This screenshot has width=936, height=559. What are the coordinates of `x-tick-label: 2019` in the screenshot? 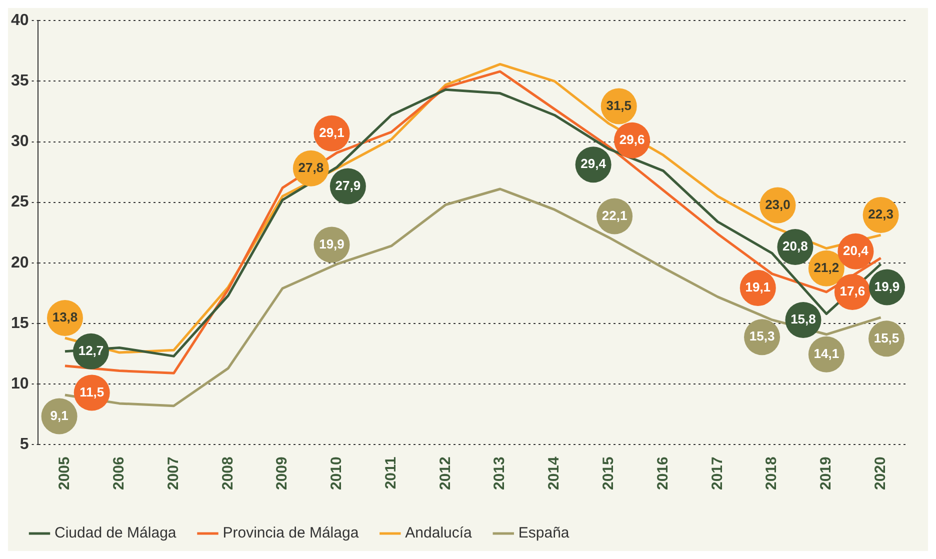 It's located at (826, 473).